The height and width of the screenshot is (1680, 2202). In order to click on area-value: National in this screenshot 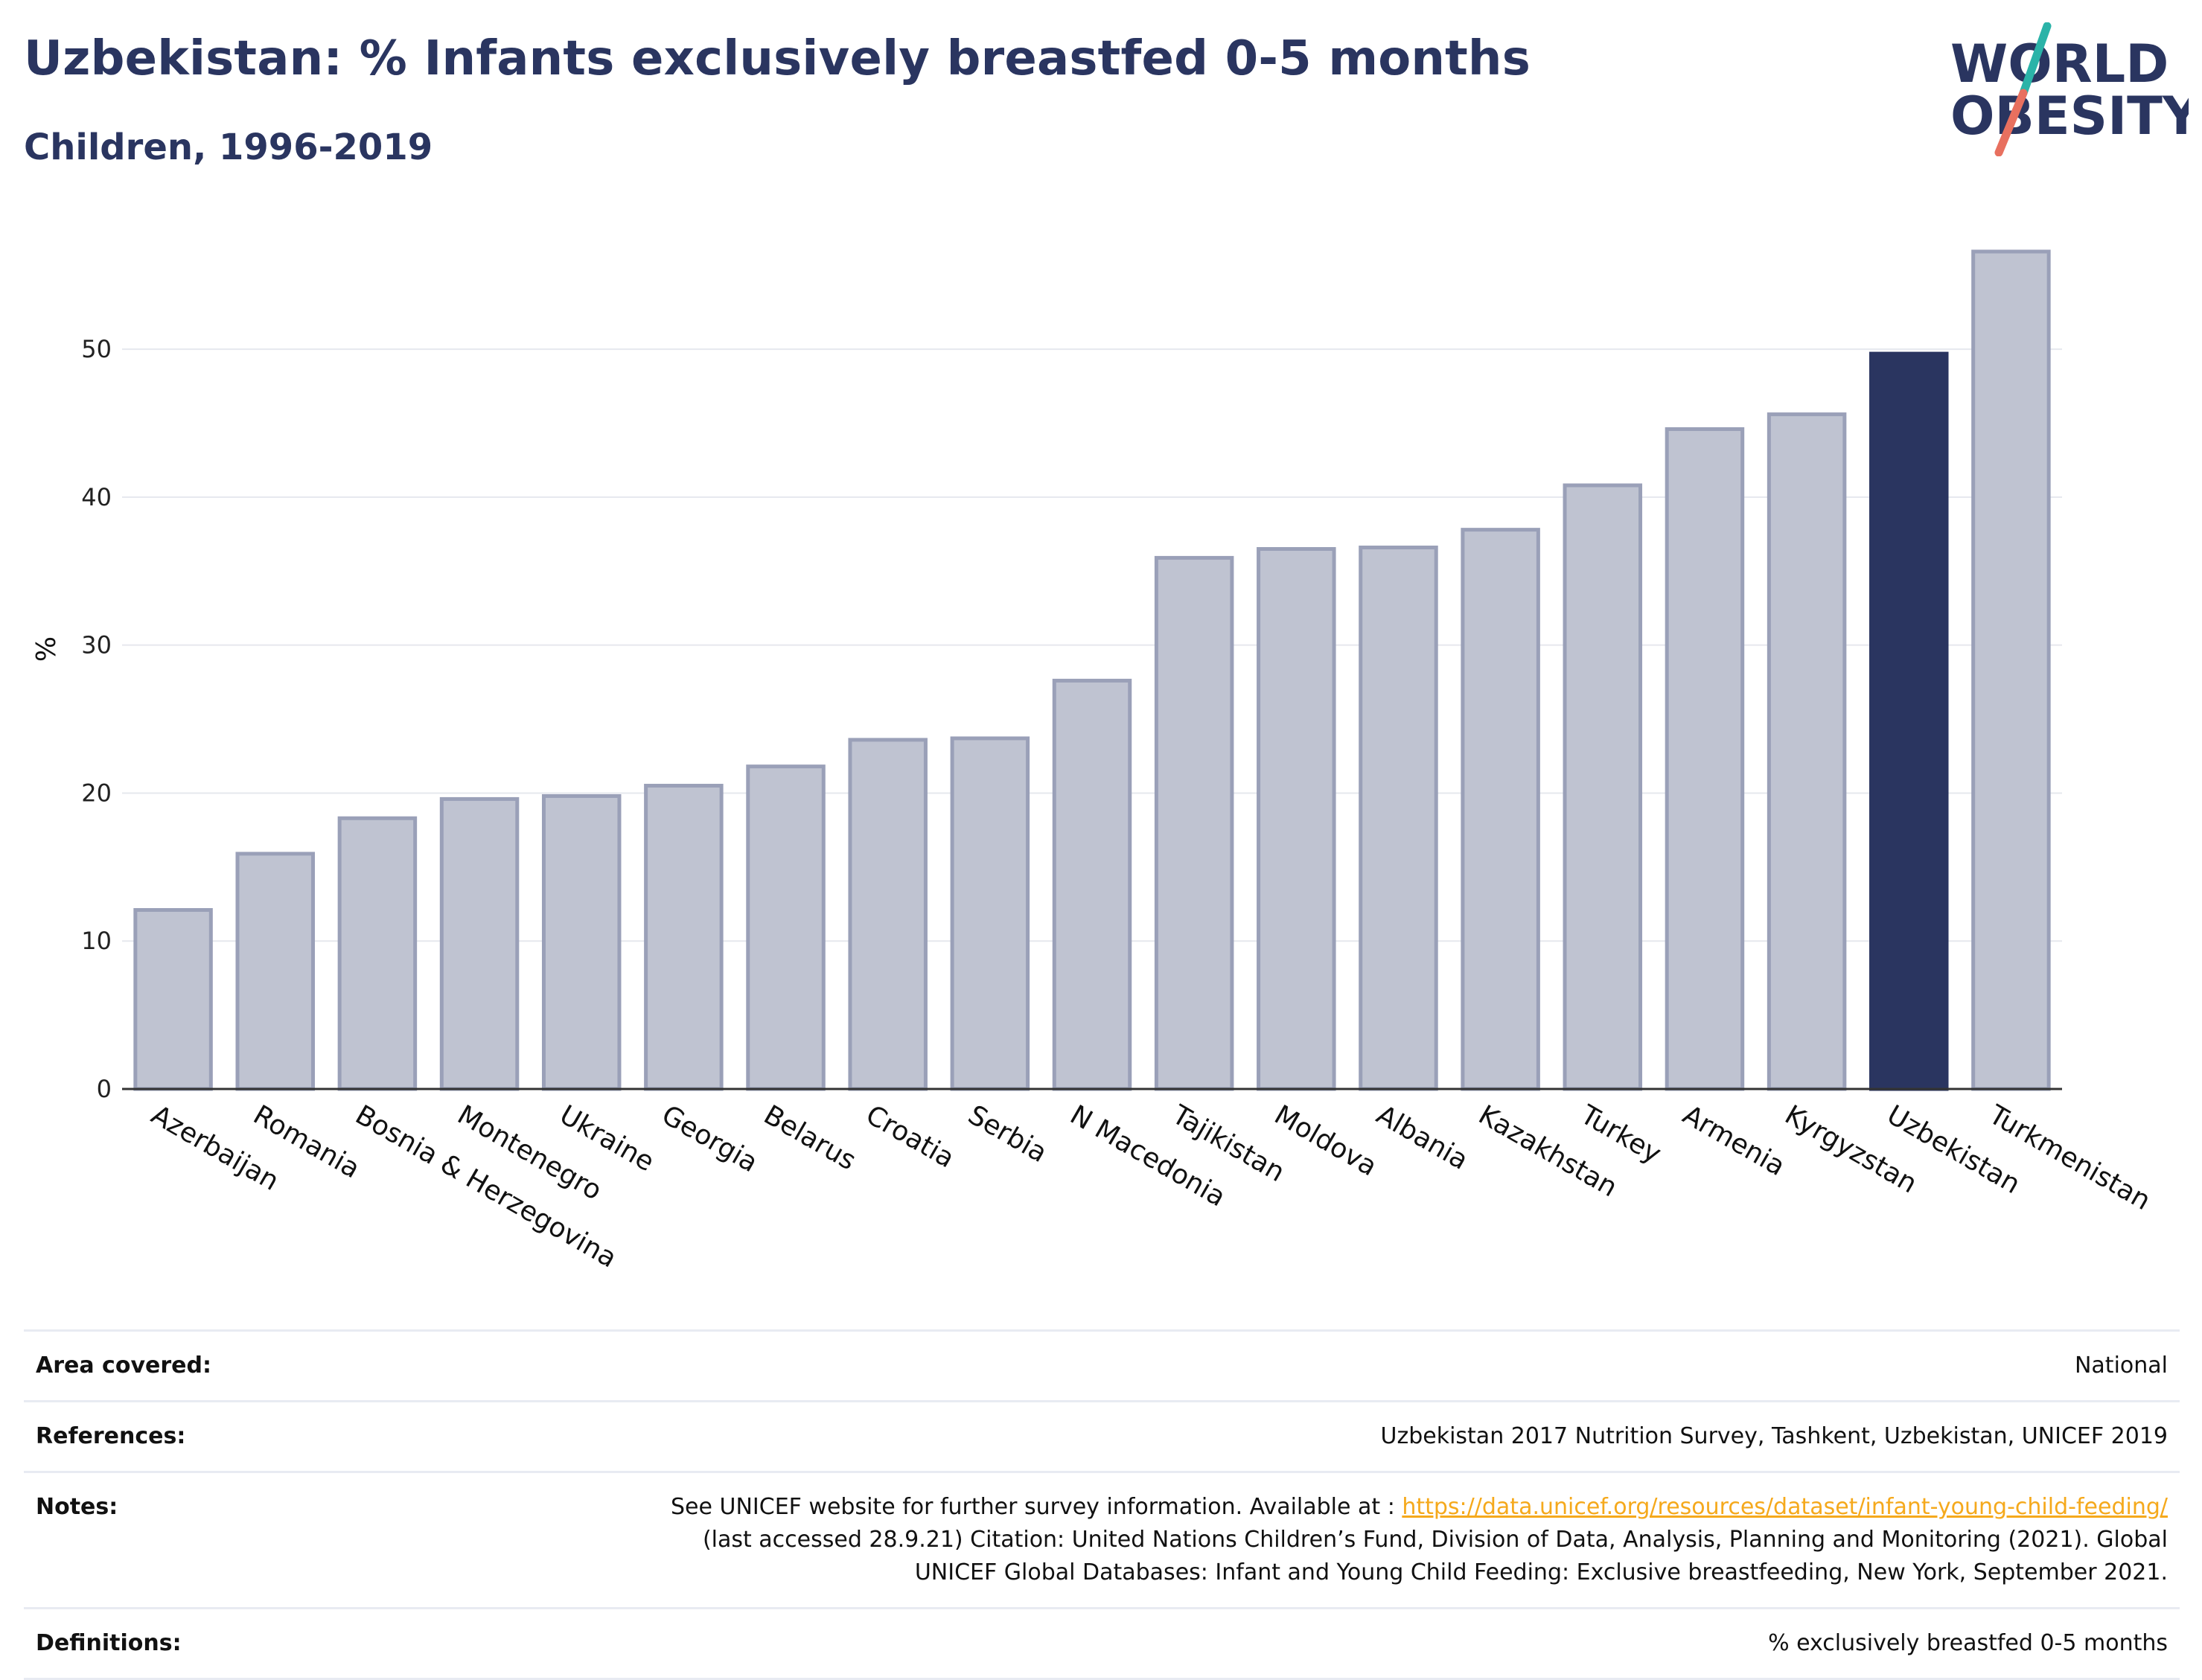, I will do `click(1270, 1365)`.